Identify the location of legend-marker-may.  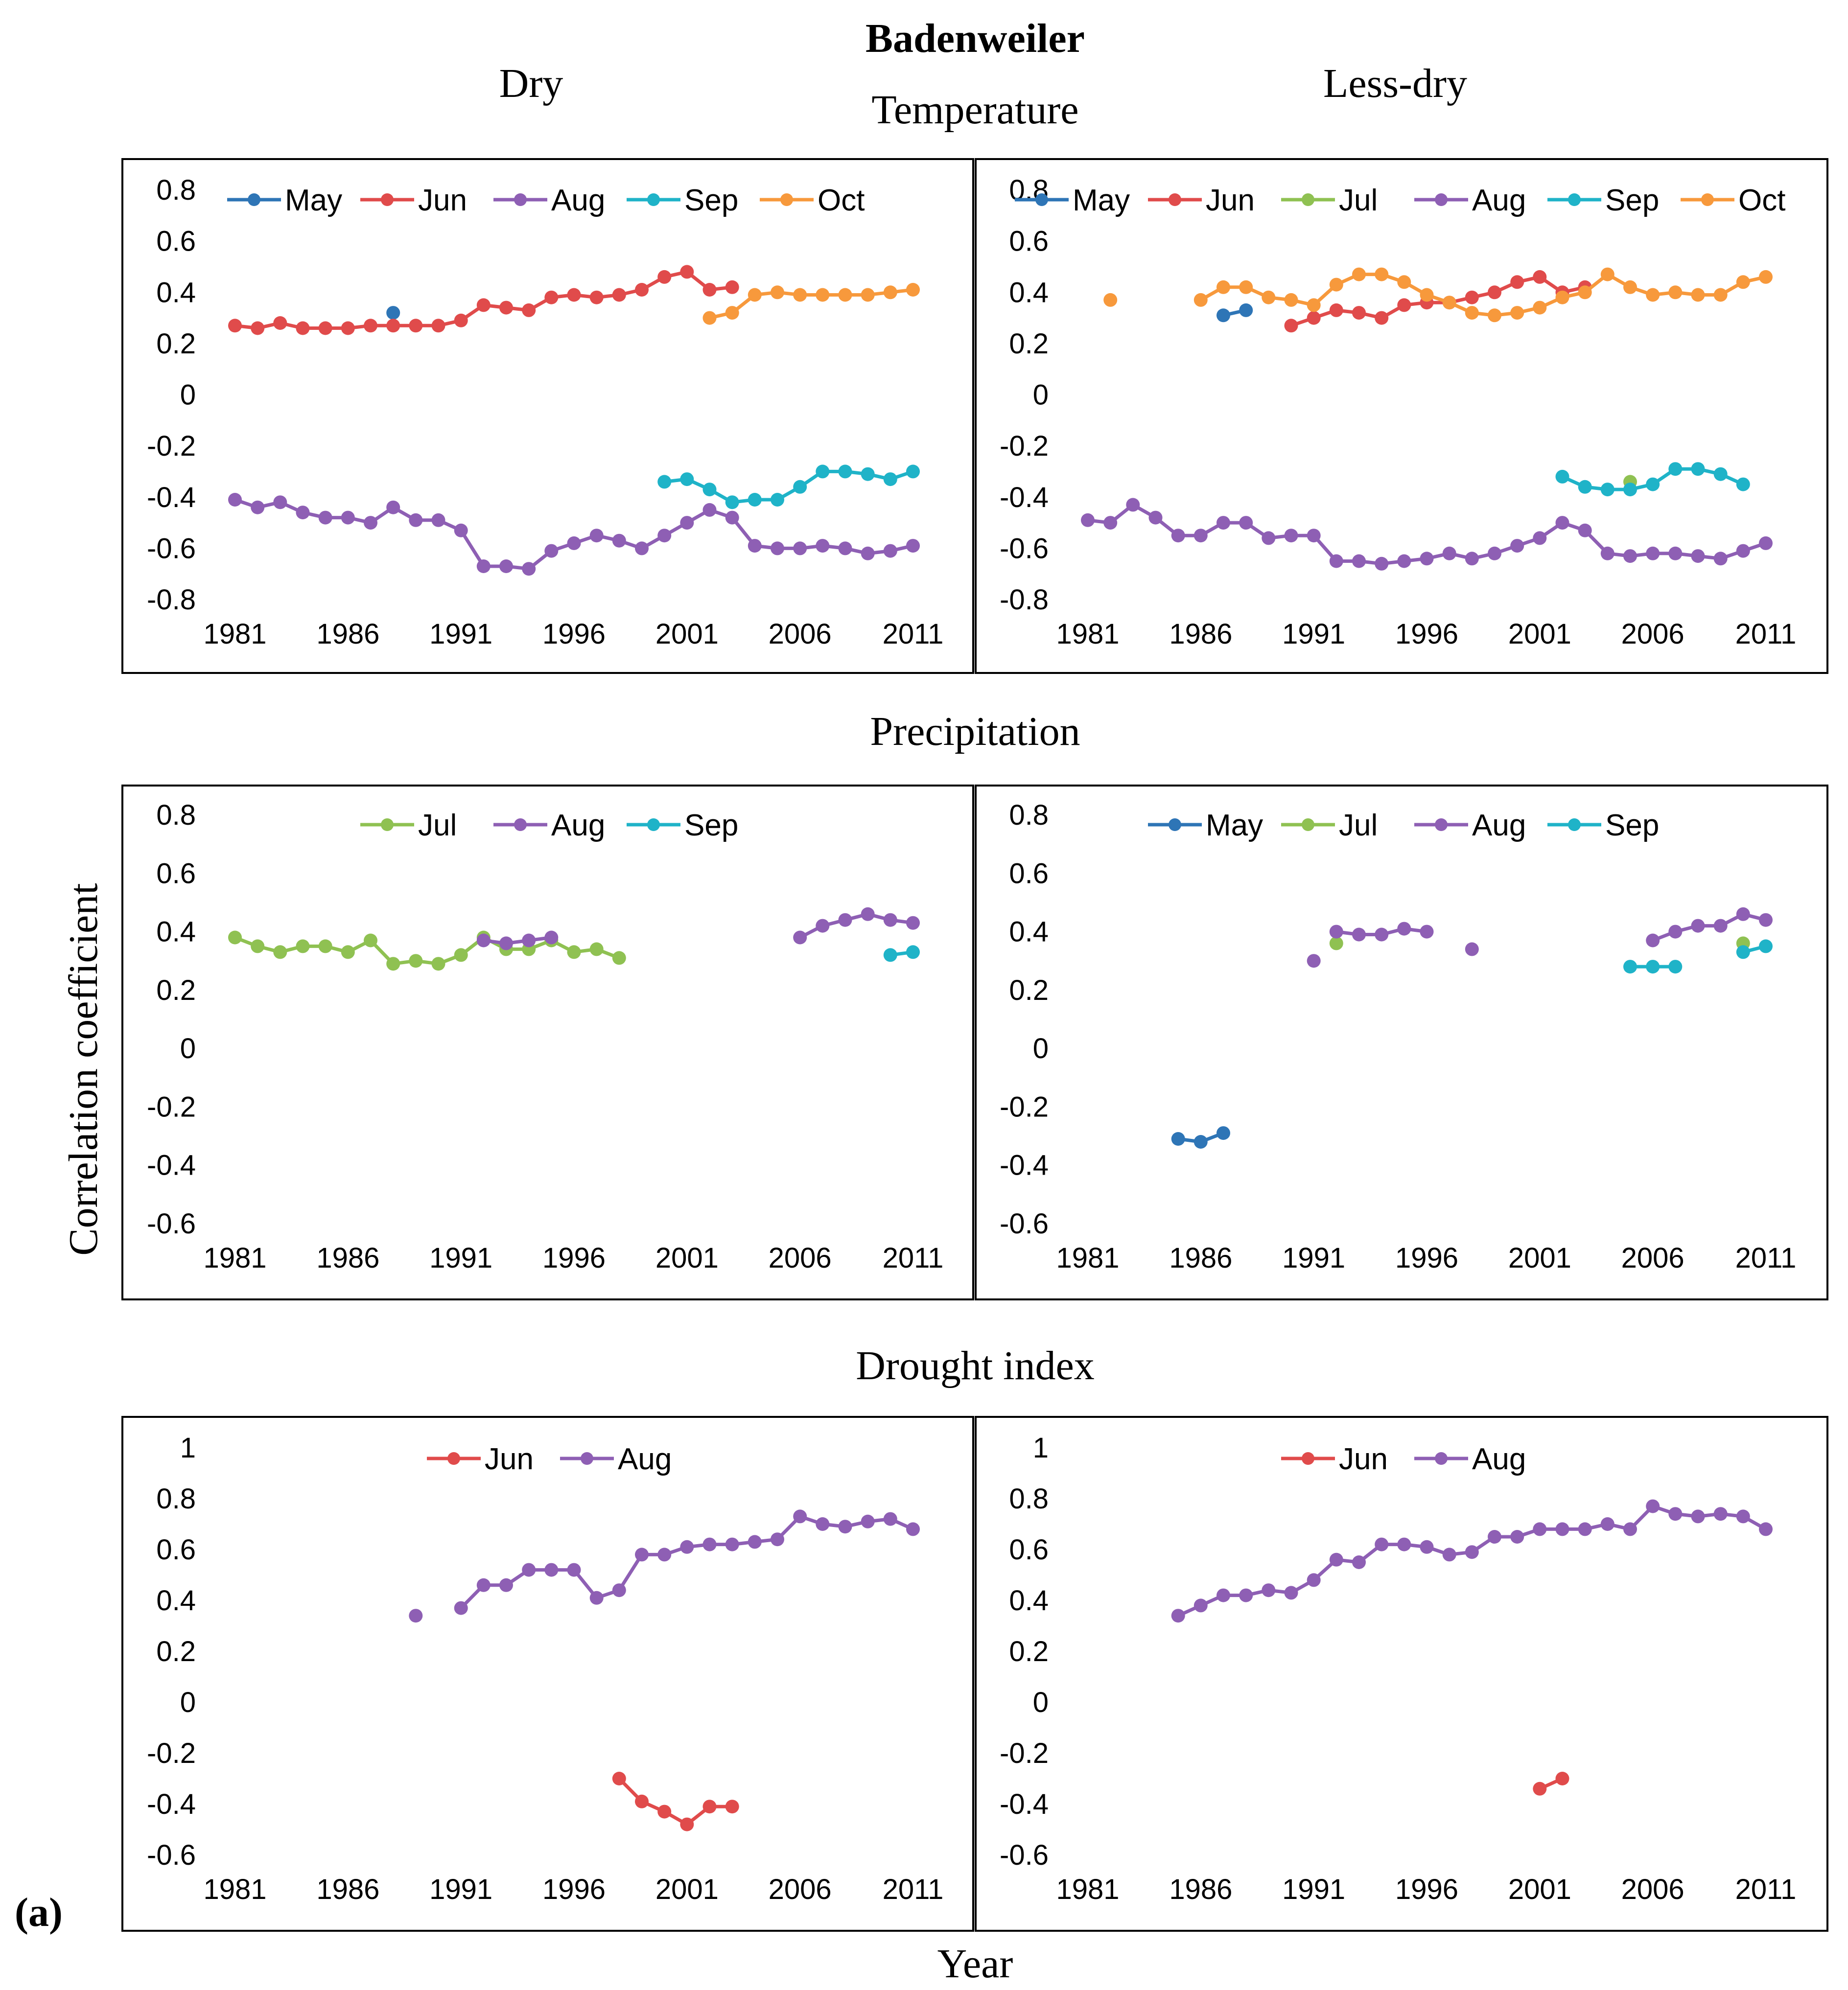
(1041, 199).